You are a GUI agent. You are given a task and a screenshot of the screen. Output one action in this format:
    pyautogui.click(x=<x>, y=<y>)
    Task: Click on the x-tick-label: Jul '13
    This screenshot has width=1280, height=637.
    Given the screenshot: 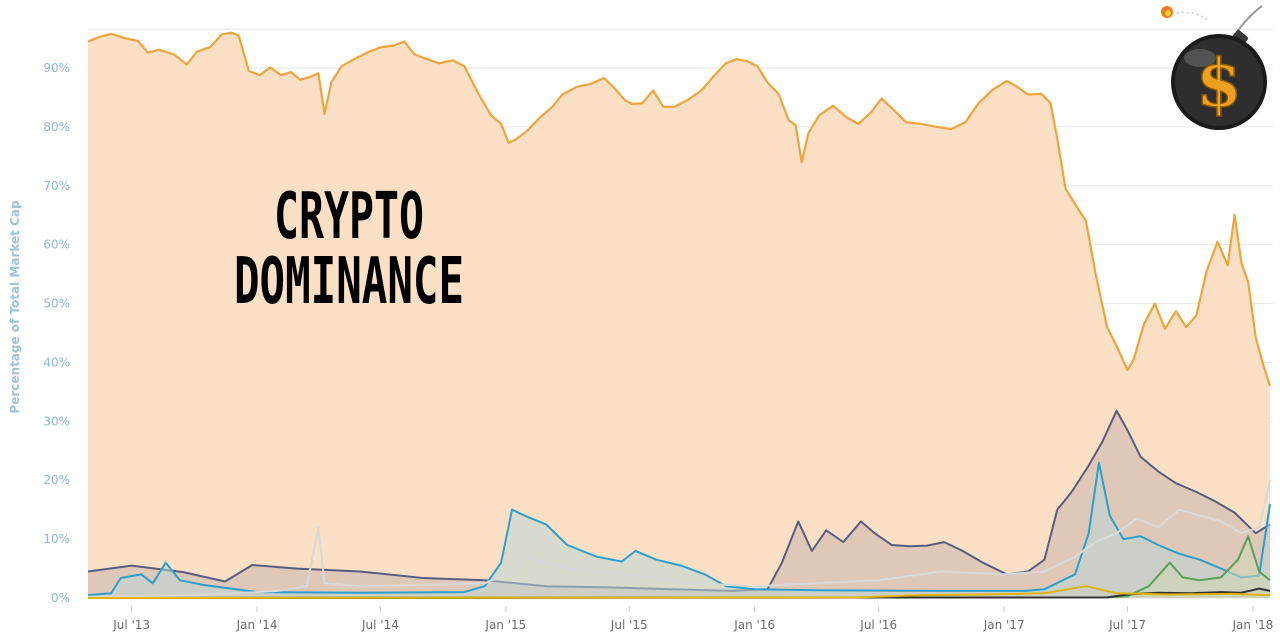 What is the action you would take?
    pyautogui.click(x=131, y=625)
    